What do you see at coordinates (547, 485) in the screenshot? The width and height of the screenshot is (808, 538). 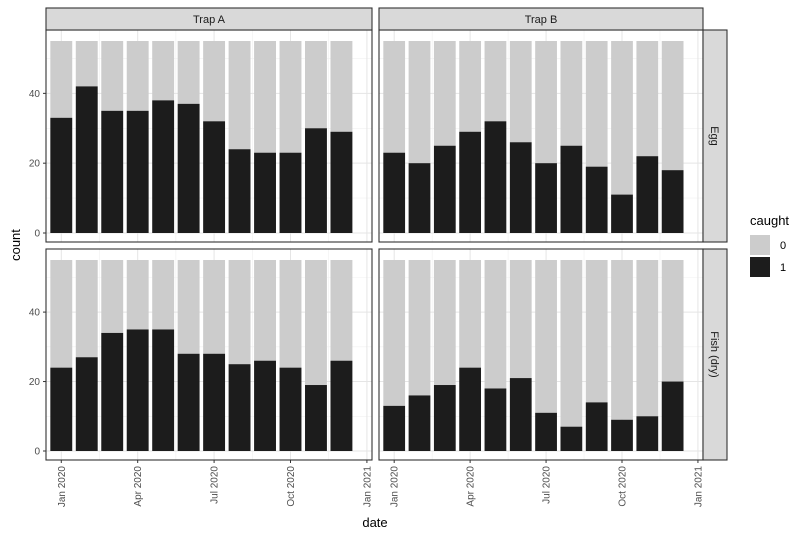 I see `x-tick-label: Jul 2020` at bounding box center [547, 485].